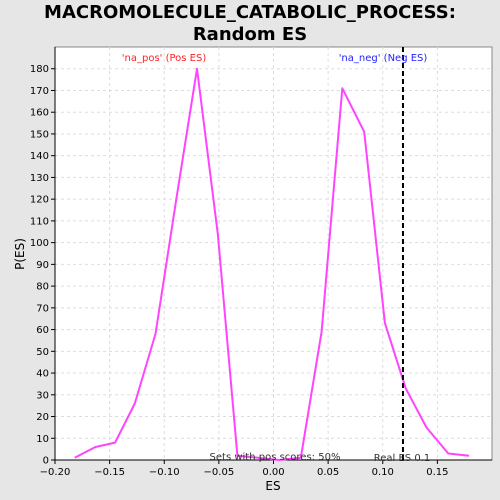 Image resolution: width=500 pixels, height=500 pixels. I want to click on y-tick-label: 0, so click(46, 461).